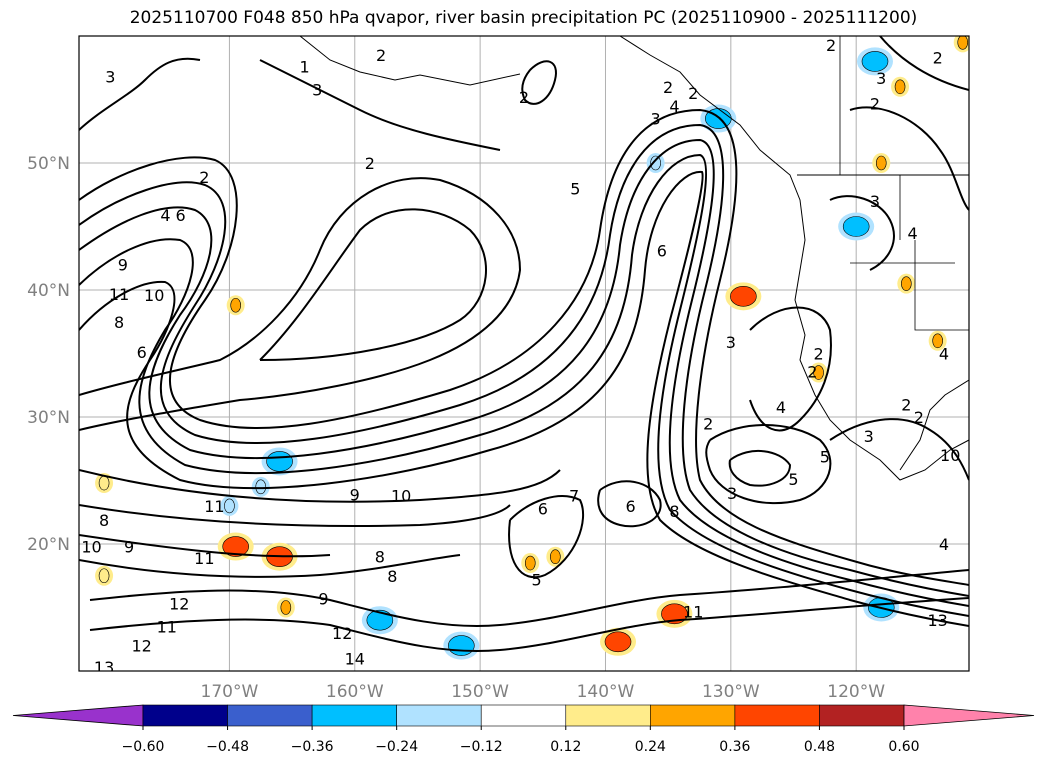  Describe the element at coordinates (574, 496) in the screenshot. I see `contour-label: 7` at that location.